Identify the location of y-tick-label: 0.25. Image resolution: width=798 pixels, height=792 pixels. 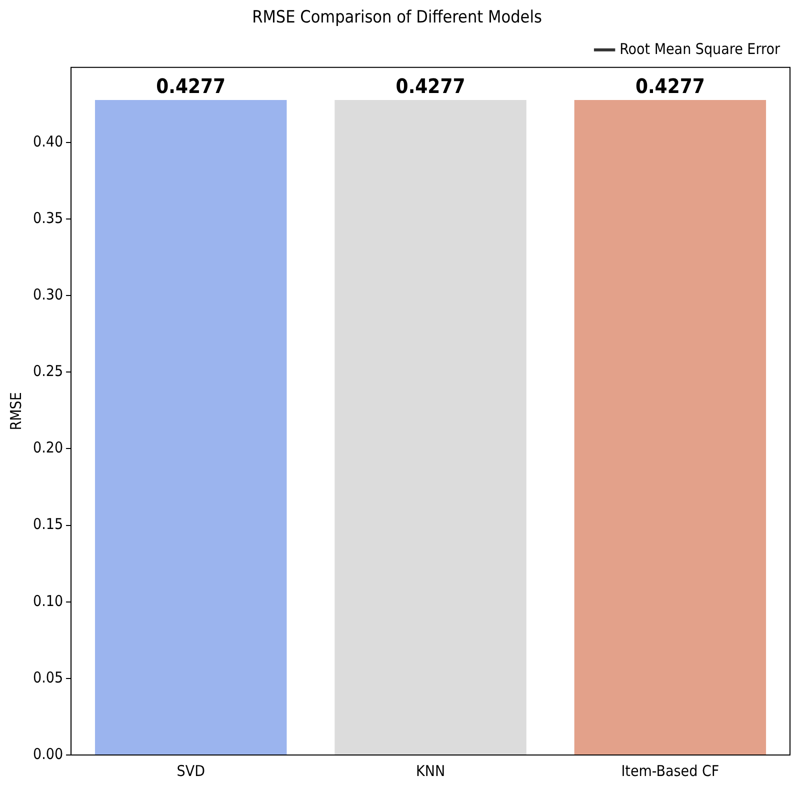
(48, 371).